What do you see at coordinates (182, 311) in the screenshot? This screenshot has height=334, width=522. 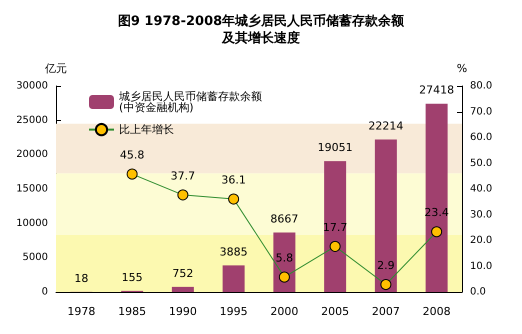 I see `x-tick-label: 1990` at bounding box center [182, 311].